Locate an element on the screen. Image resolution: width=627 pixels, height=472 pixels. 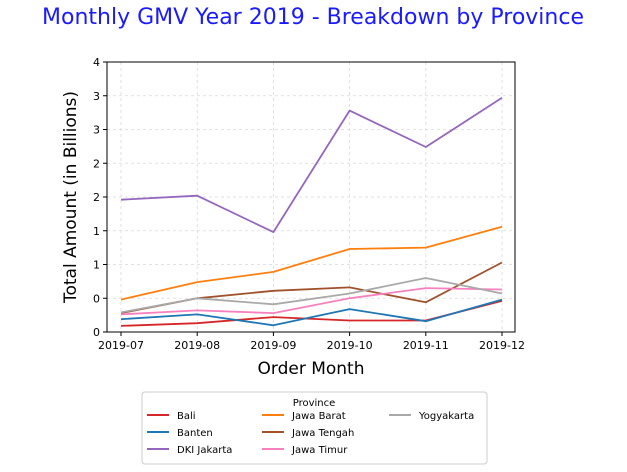
series-line-yogyakarta is located at coordinates (311, 295).